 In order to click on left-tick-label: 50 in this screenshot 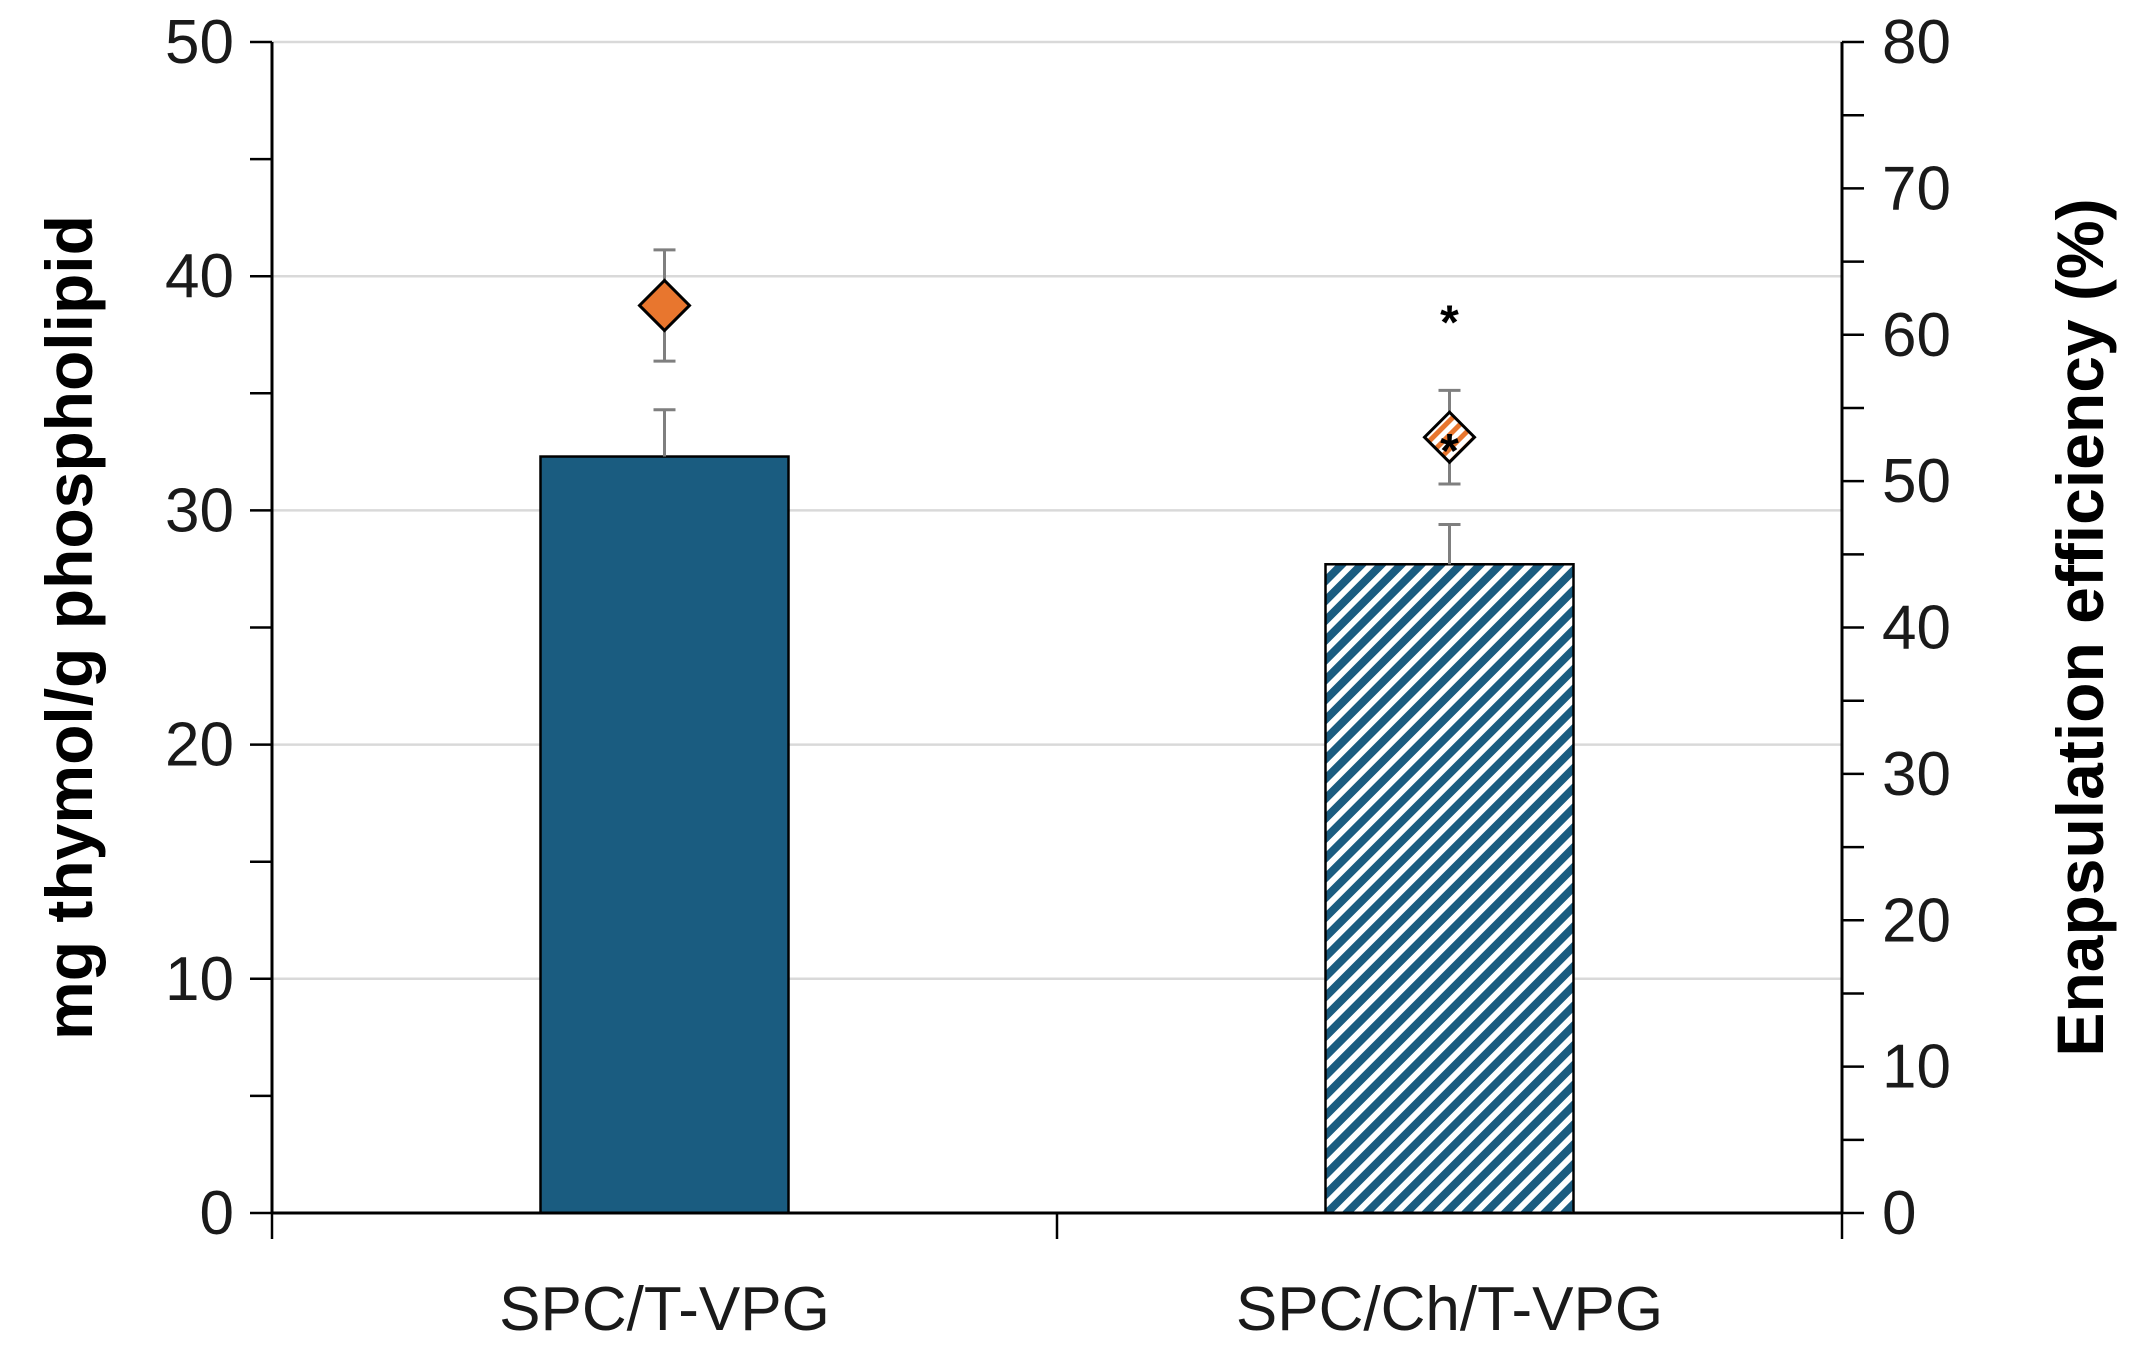, I will do `click(199, 42)`.